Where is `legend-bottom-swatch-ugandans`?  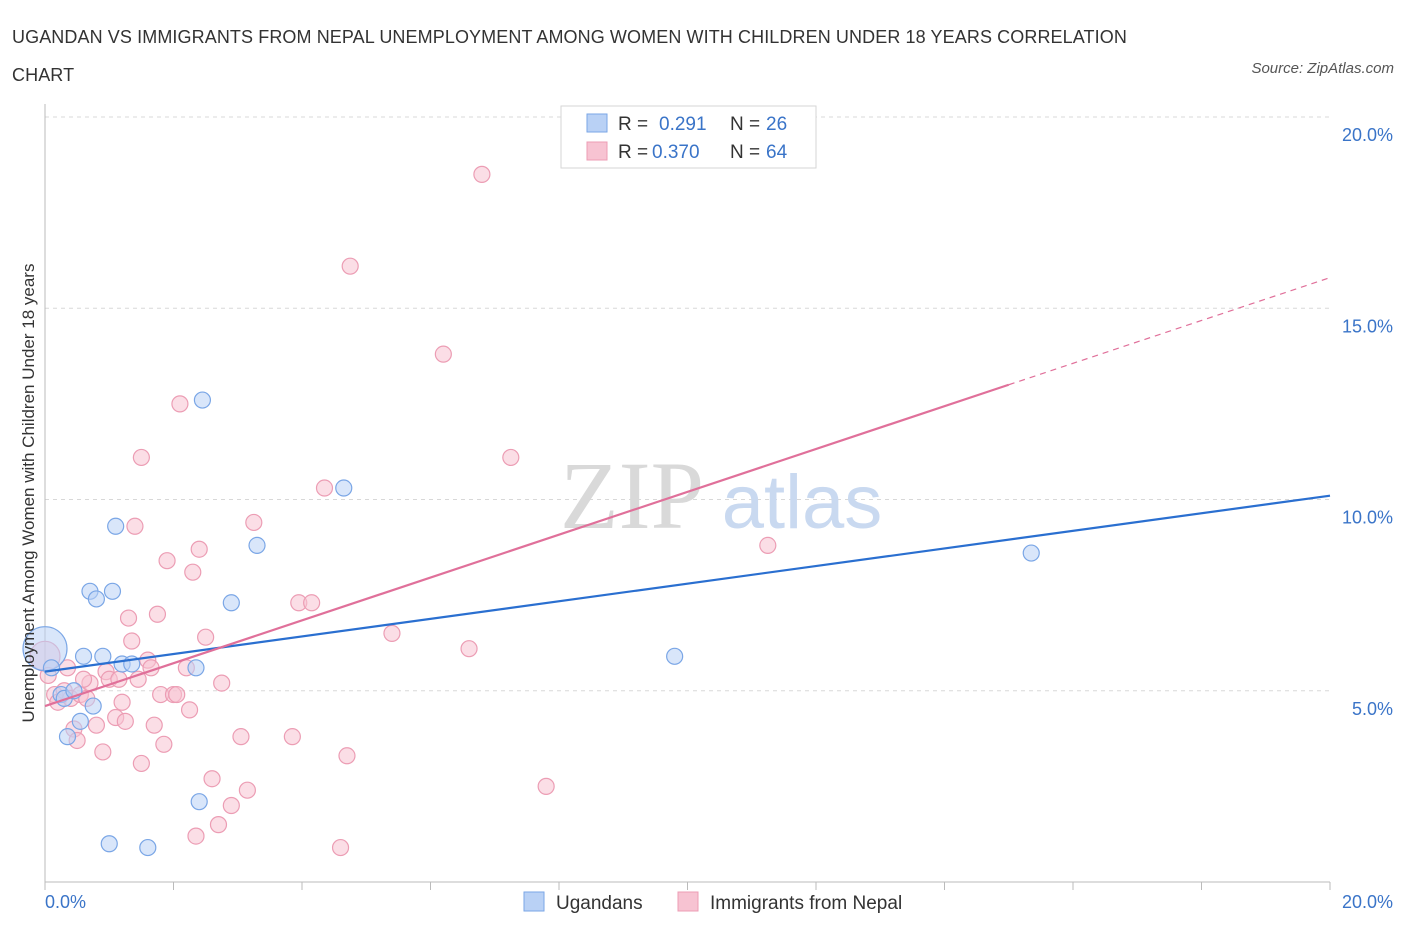 legend-bottom-swatch-ugandans is located at coordinates (534, 901).